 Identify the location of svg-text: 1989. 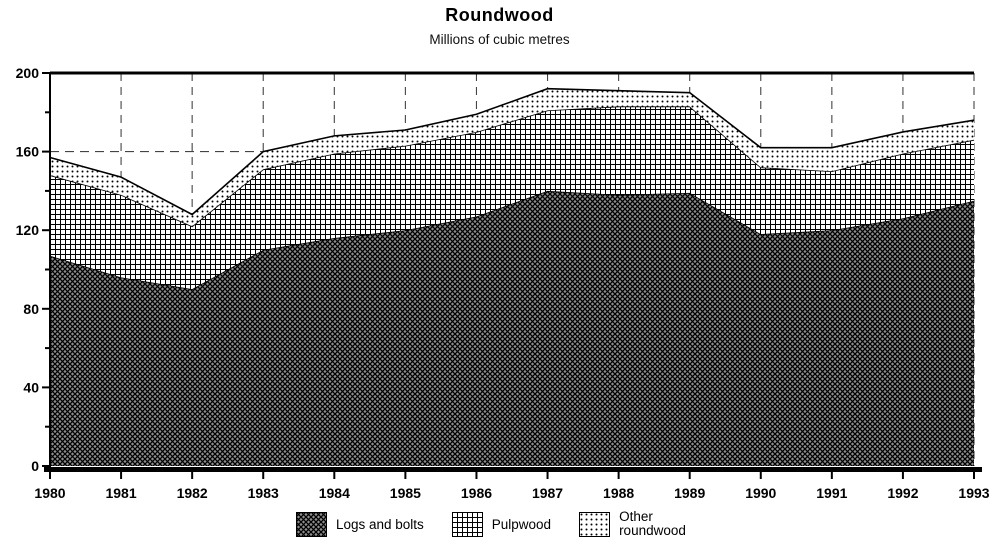
(689, 493).